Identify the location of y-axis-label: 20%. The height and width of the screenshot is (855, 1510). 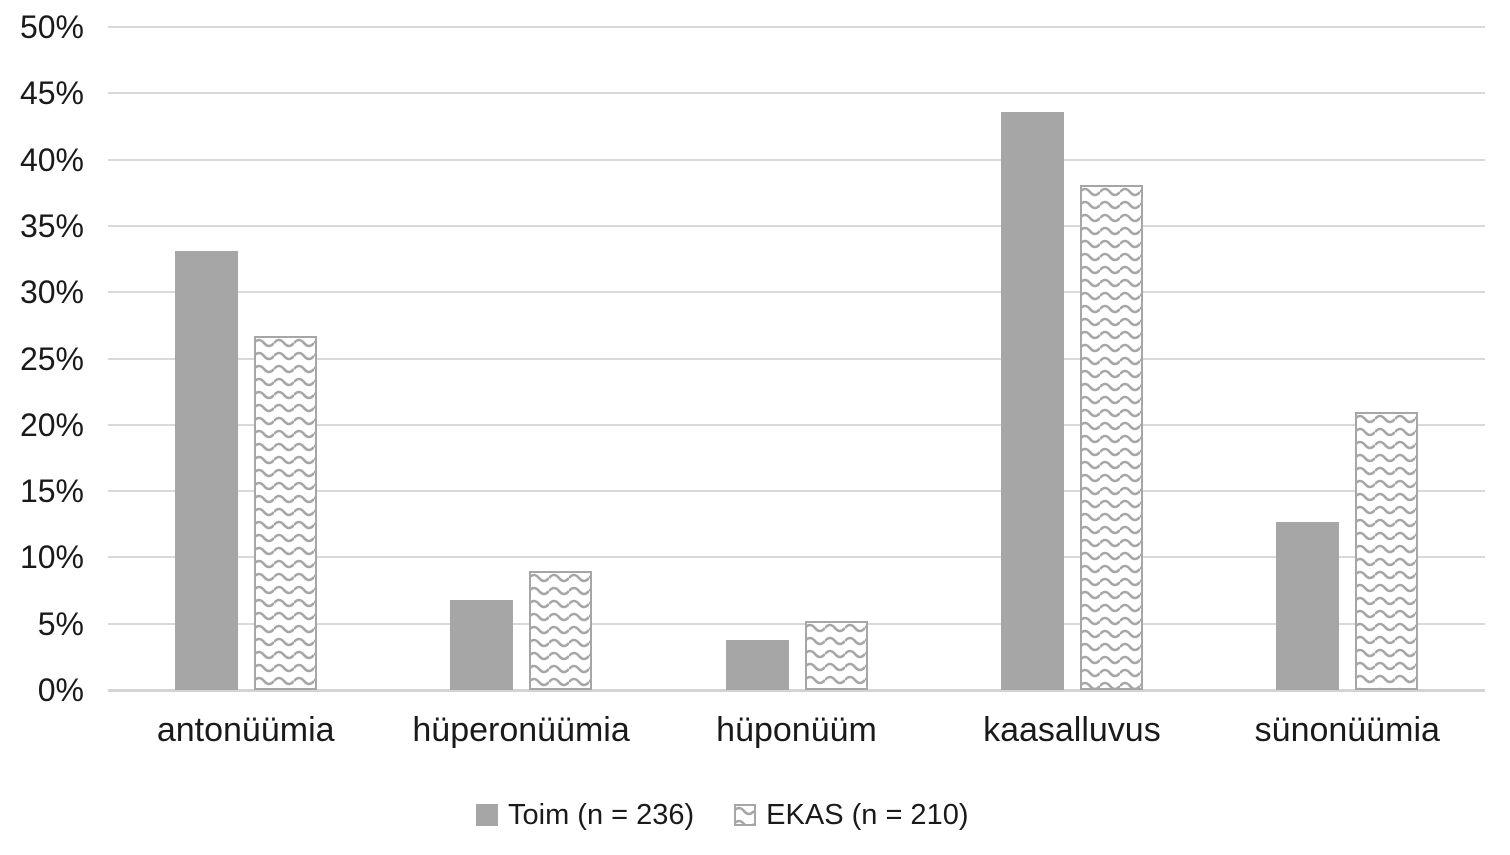
(51, 424).